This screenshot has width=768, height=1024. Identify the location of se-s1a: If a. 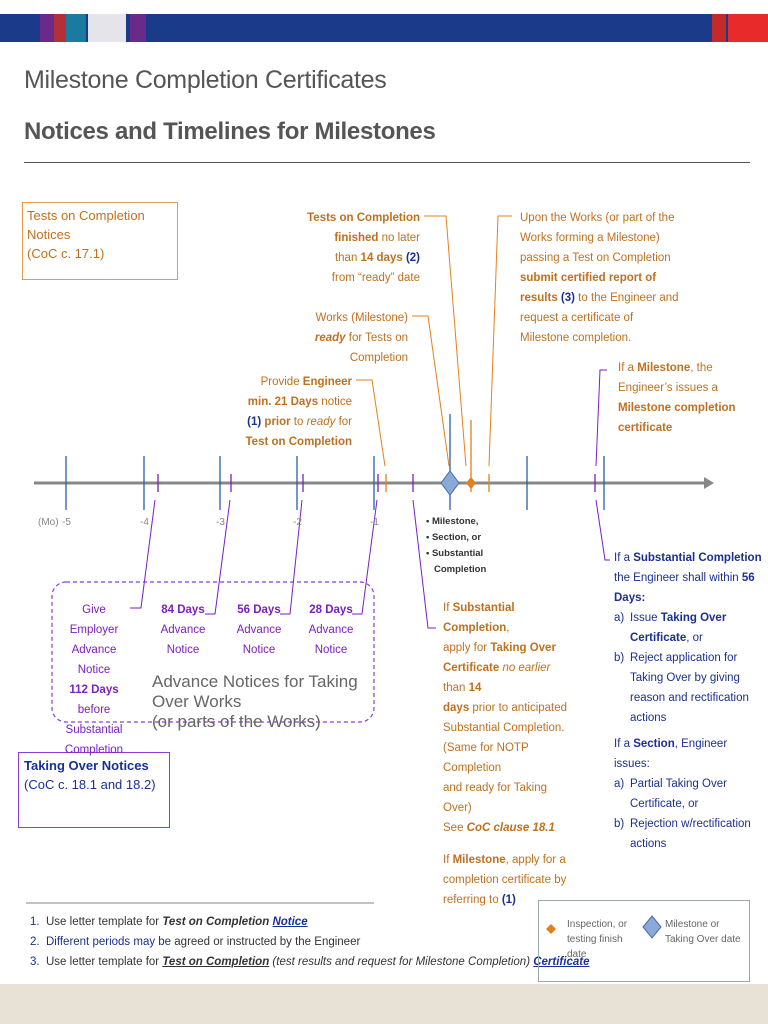
(624, 744).